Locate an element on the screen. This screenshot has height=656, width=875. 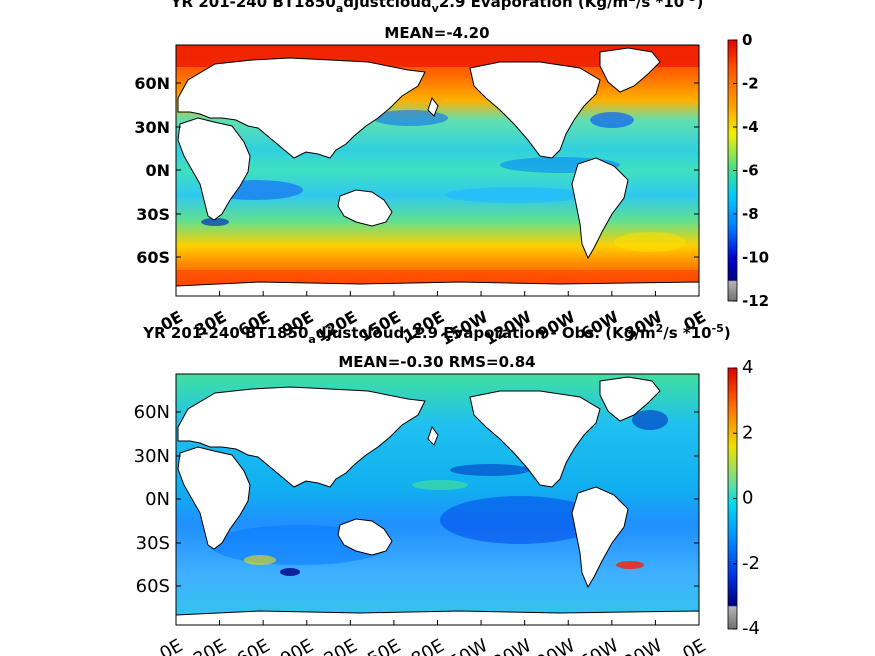
colorbar-tick-label: 2 is located at coordinates (747, 432).